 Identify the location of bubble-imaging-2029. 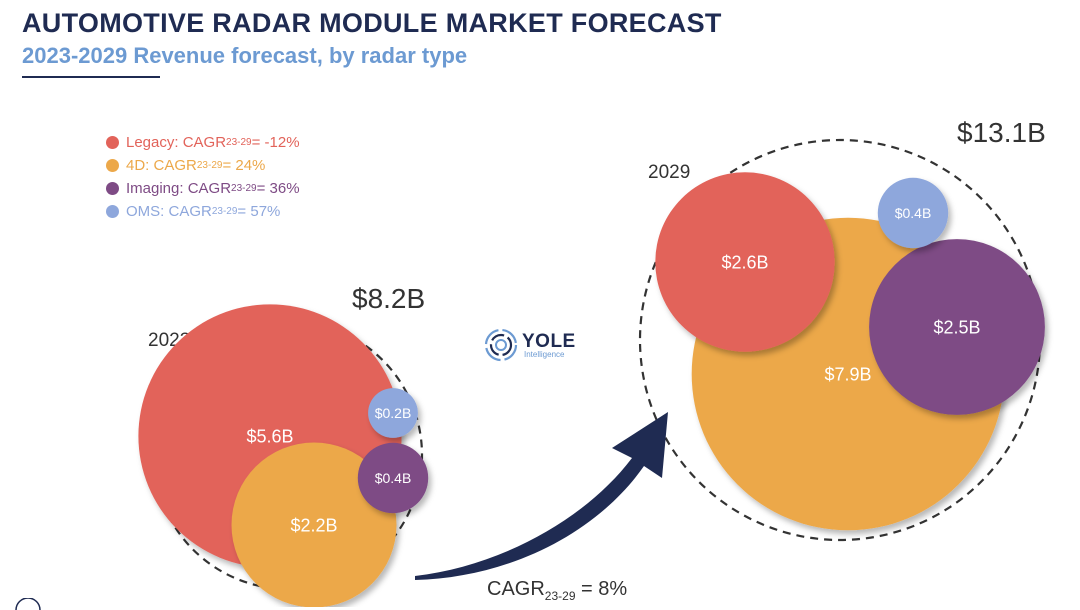
(957, 327).